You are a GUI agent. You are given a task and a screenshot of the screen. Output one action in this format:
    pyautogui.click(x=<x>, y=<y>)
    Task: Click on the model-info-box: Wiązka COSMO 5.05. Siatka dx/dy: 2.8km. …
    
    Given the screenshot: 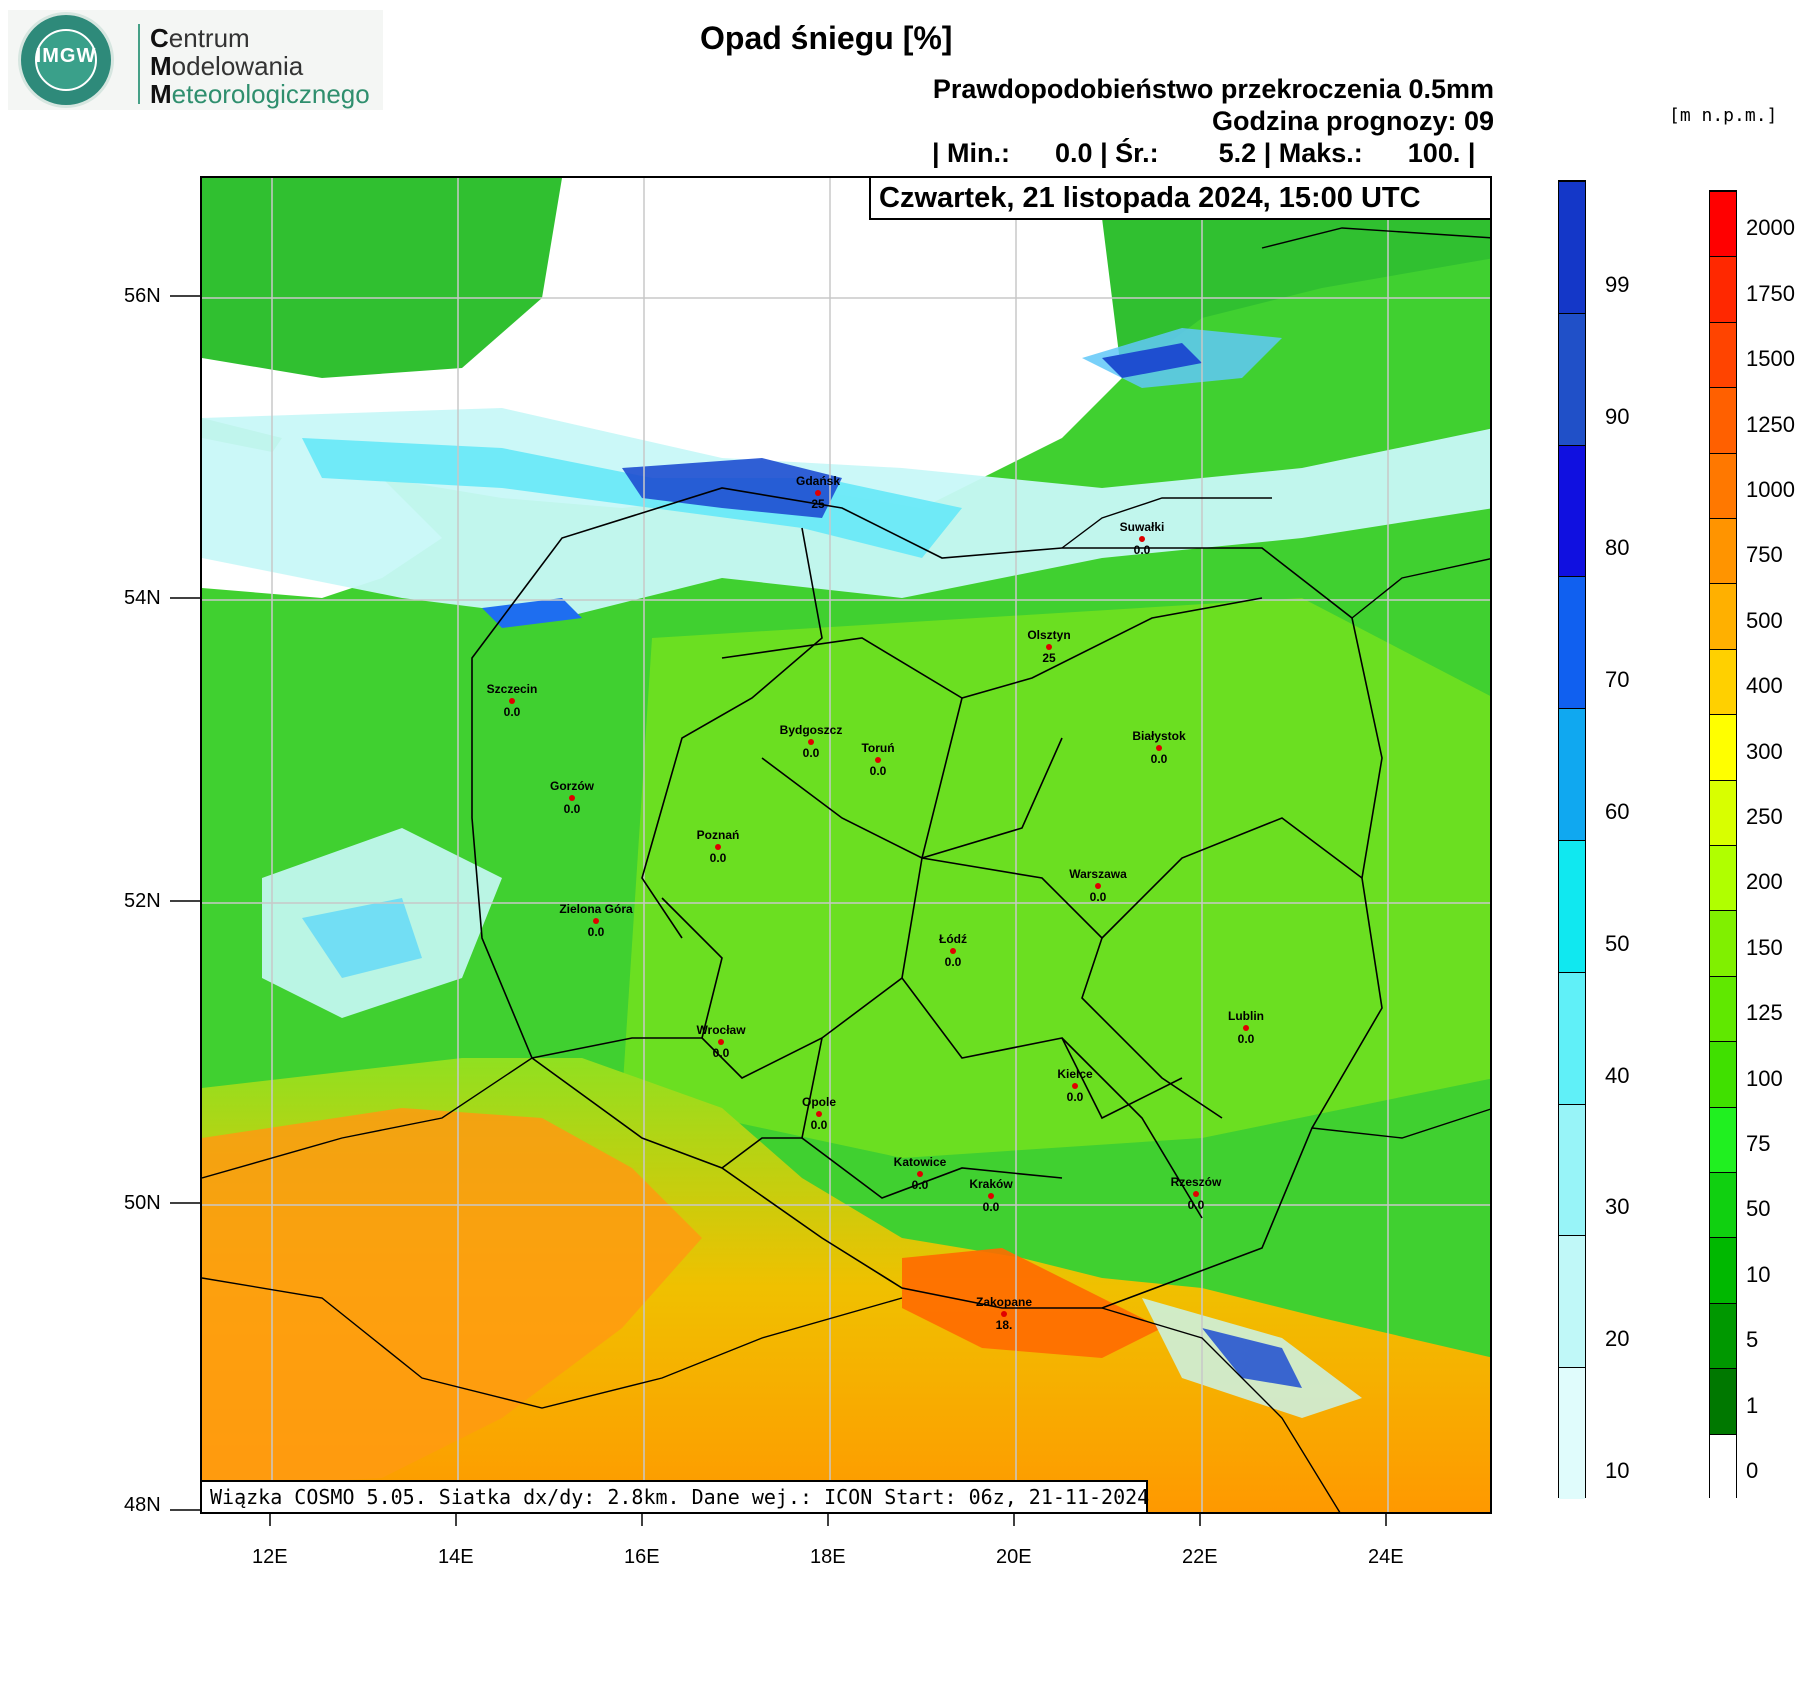 What is the action you would take?
    pyautogui.click(x=674, y=1497)
    